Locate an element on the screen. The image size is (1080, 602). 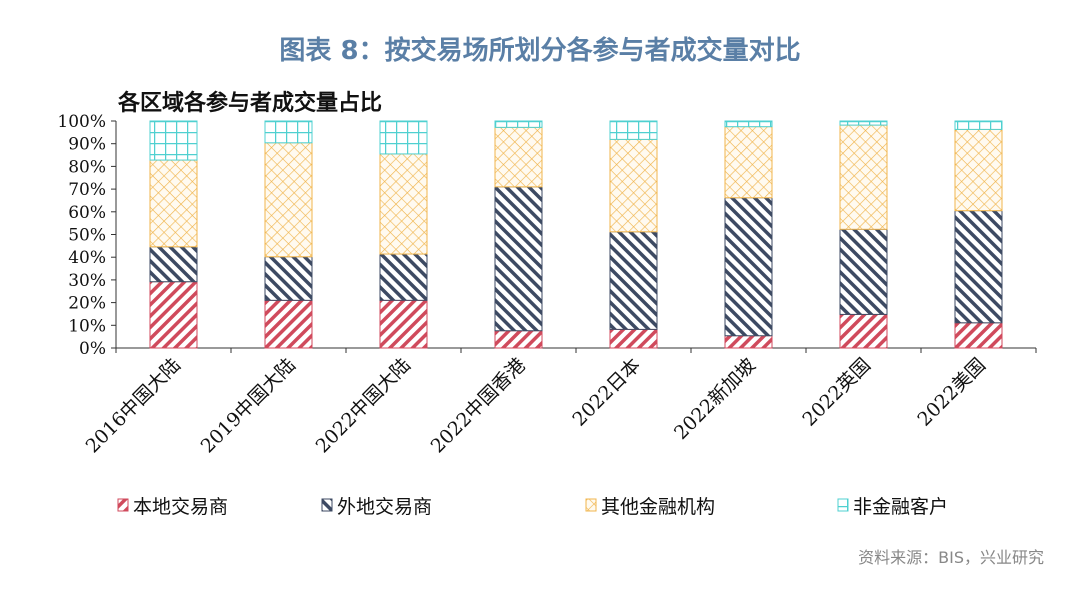
x-tick-label: 2022美国 is located at coordinates (951, 392).